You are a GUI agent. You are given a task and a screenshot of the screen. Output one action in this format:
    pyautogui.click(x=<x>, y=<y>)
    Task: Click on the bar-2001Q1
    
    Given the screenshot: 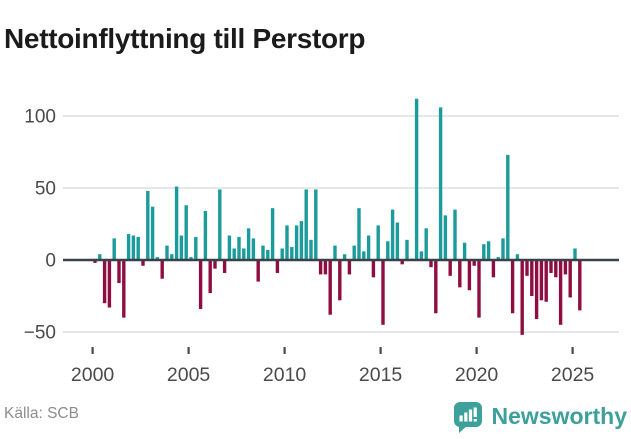 What is the action you would take?
    pyautogui.click(x=114, y=249)
    